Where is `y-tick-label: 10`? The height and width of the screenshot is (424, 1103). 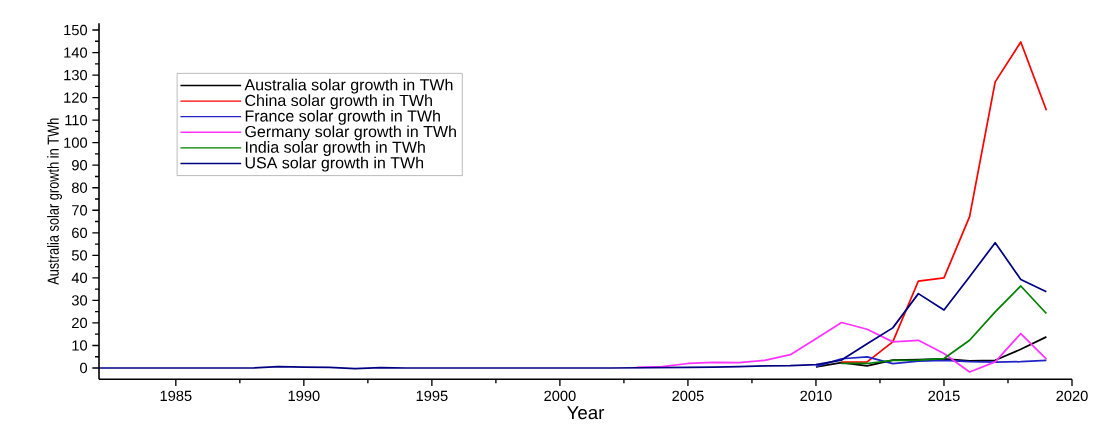 y-tick-label: 10 is located at coordinates (80, 345).